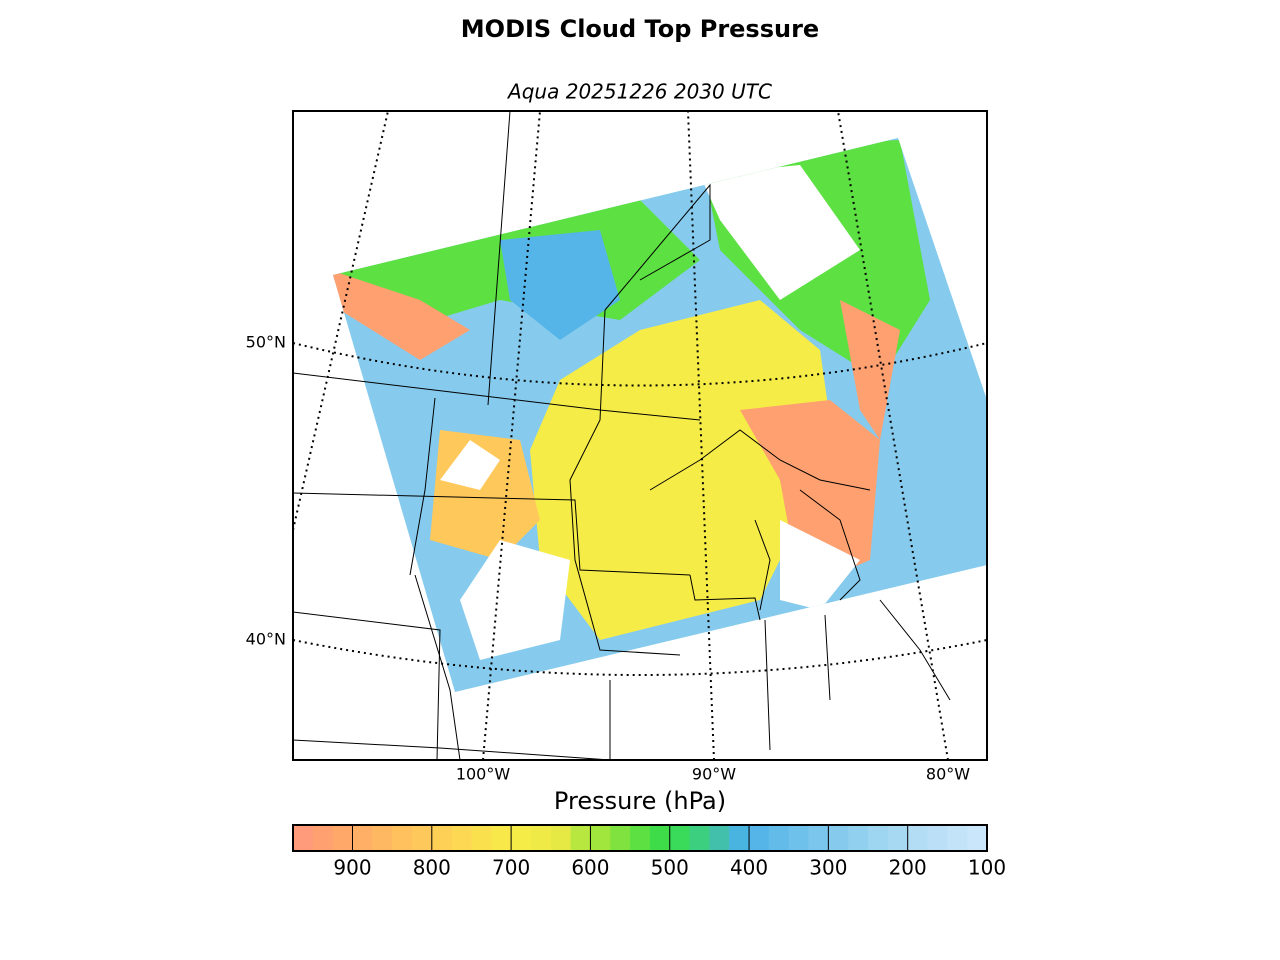  What do you see at coordinates (590, 868) in the screenshot?
I see `colorbar-tick-label: 600` at bounding box center [590, 868].